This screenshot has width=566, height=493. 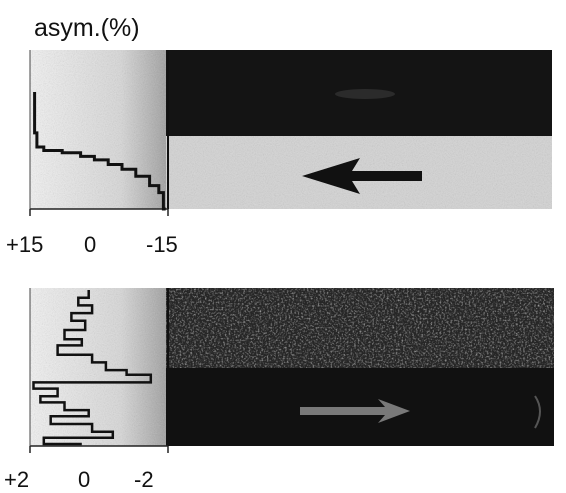 What do you see at coordinates (17, 479) in the screenshot?
I see `bottom-tick-plus2: +2` at bounding box center [17, 479].